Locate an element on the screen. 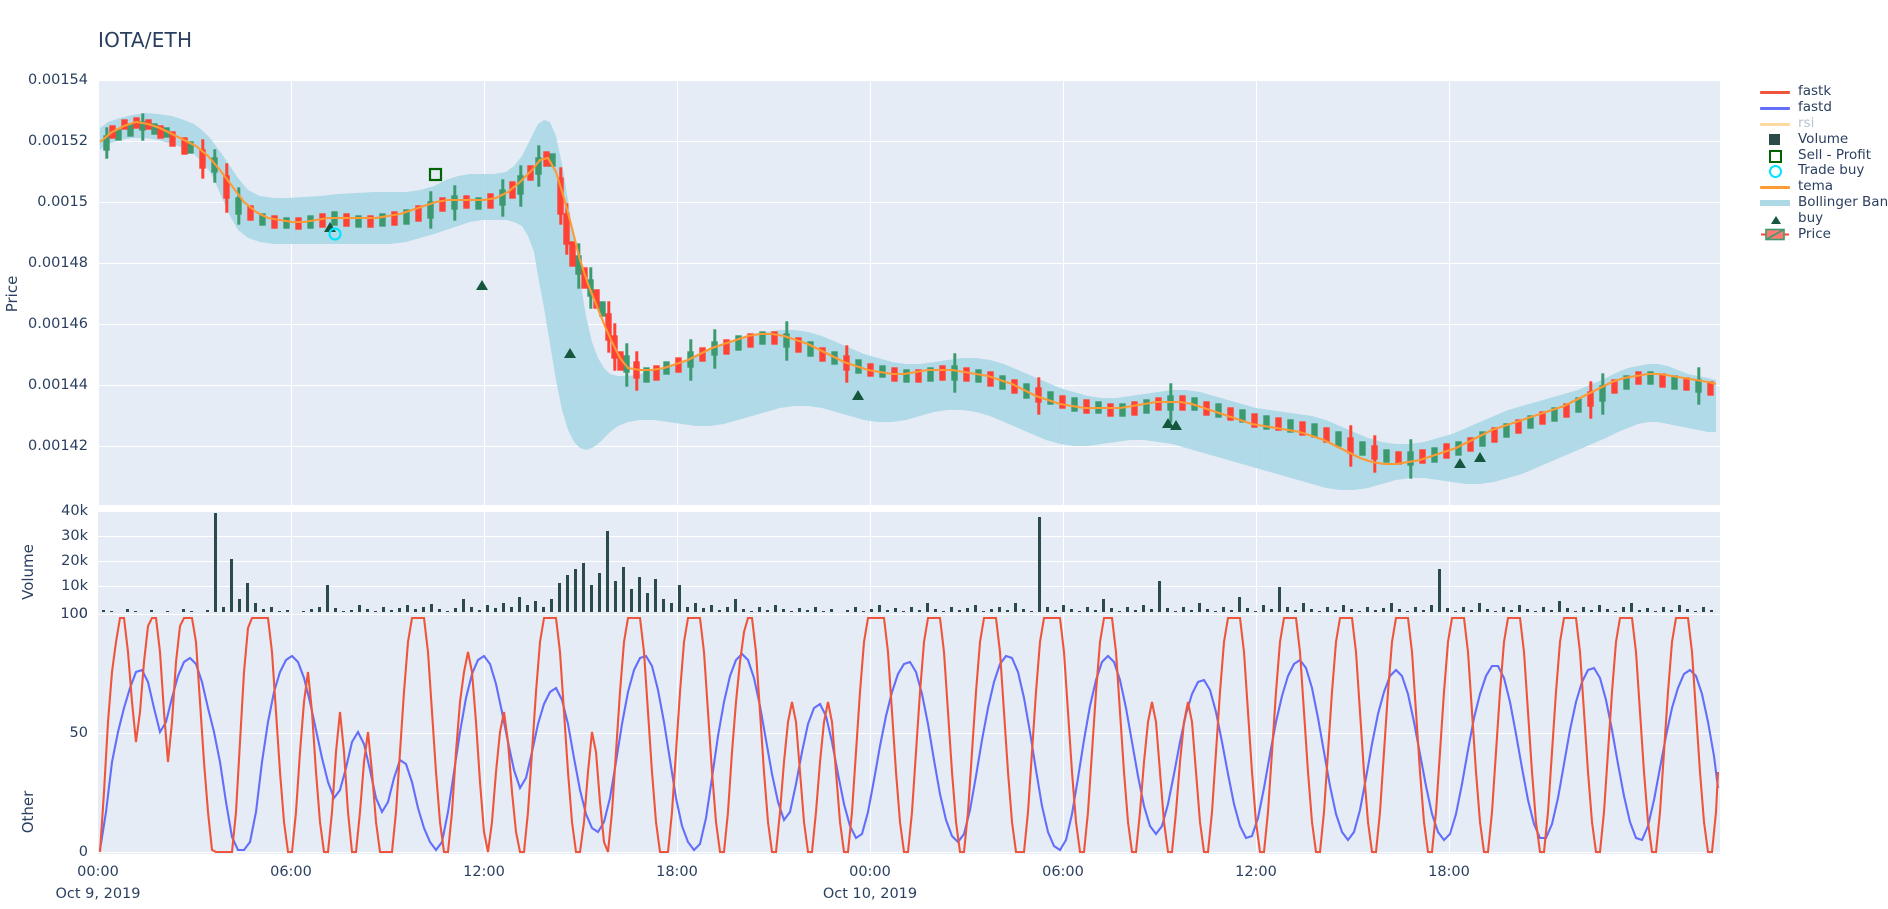  legend-label: Volume is located at coordinates (1823, 138).